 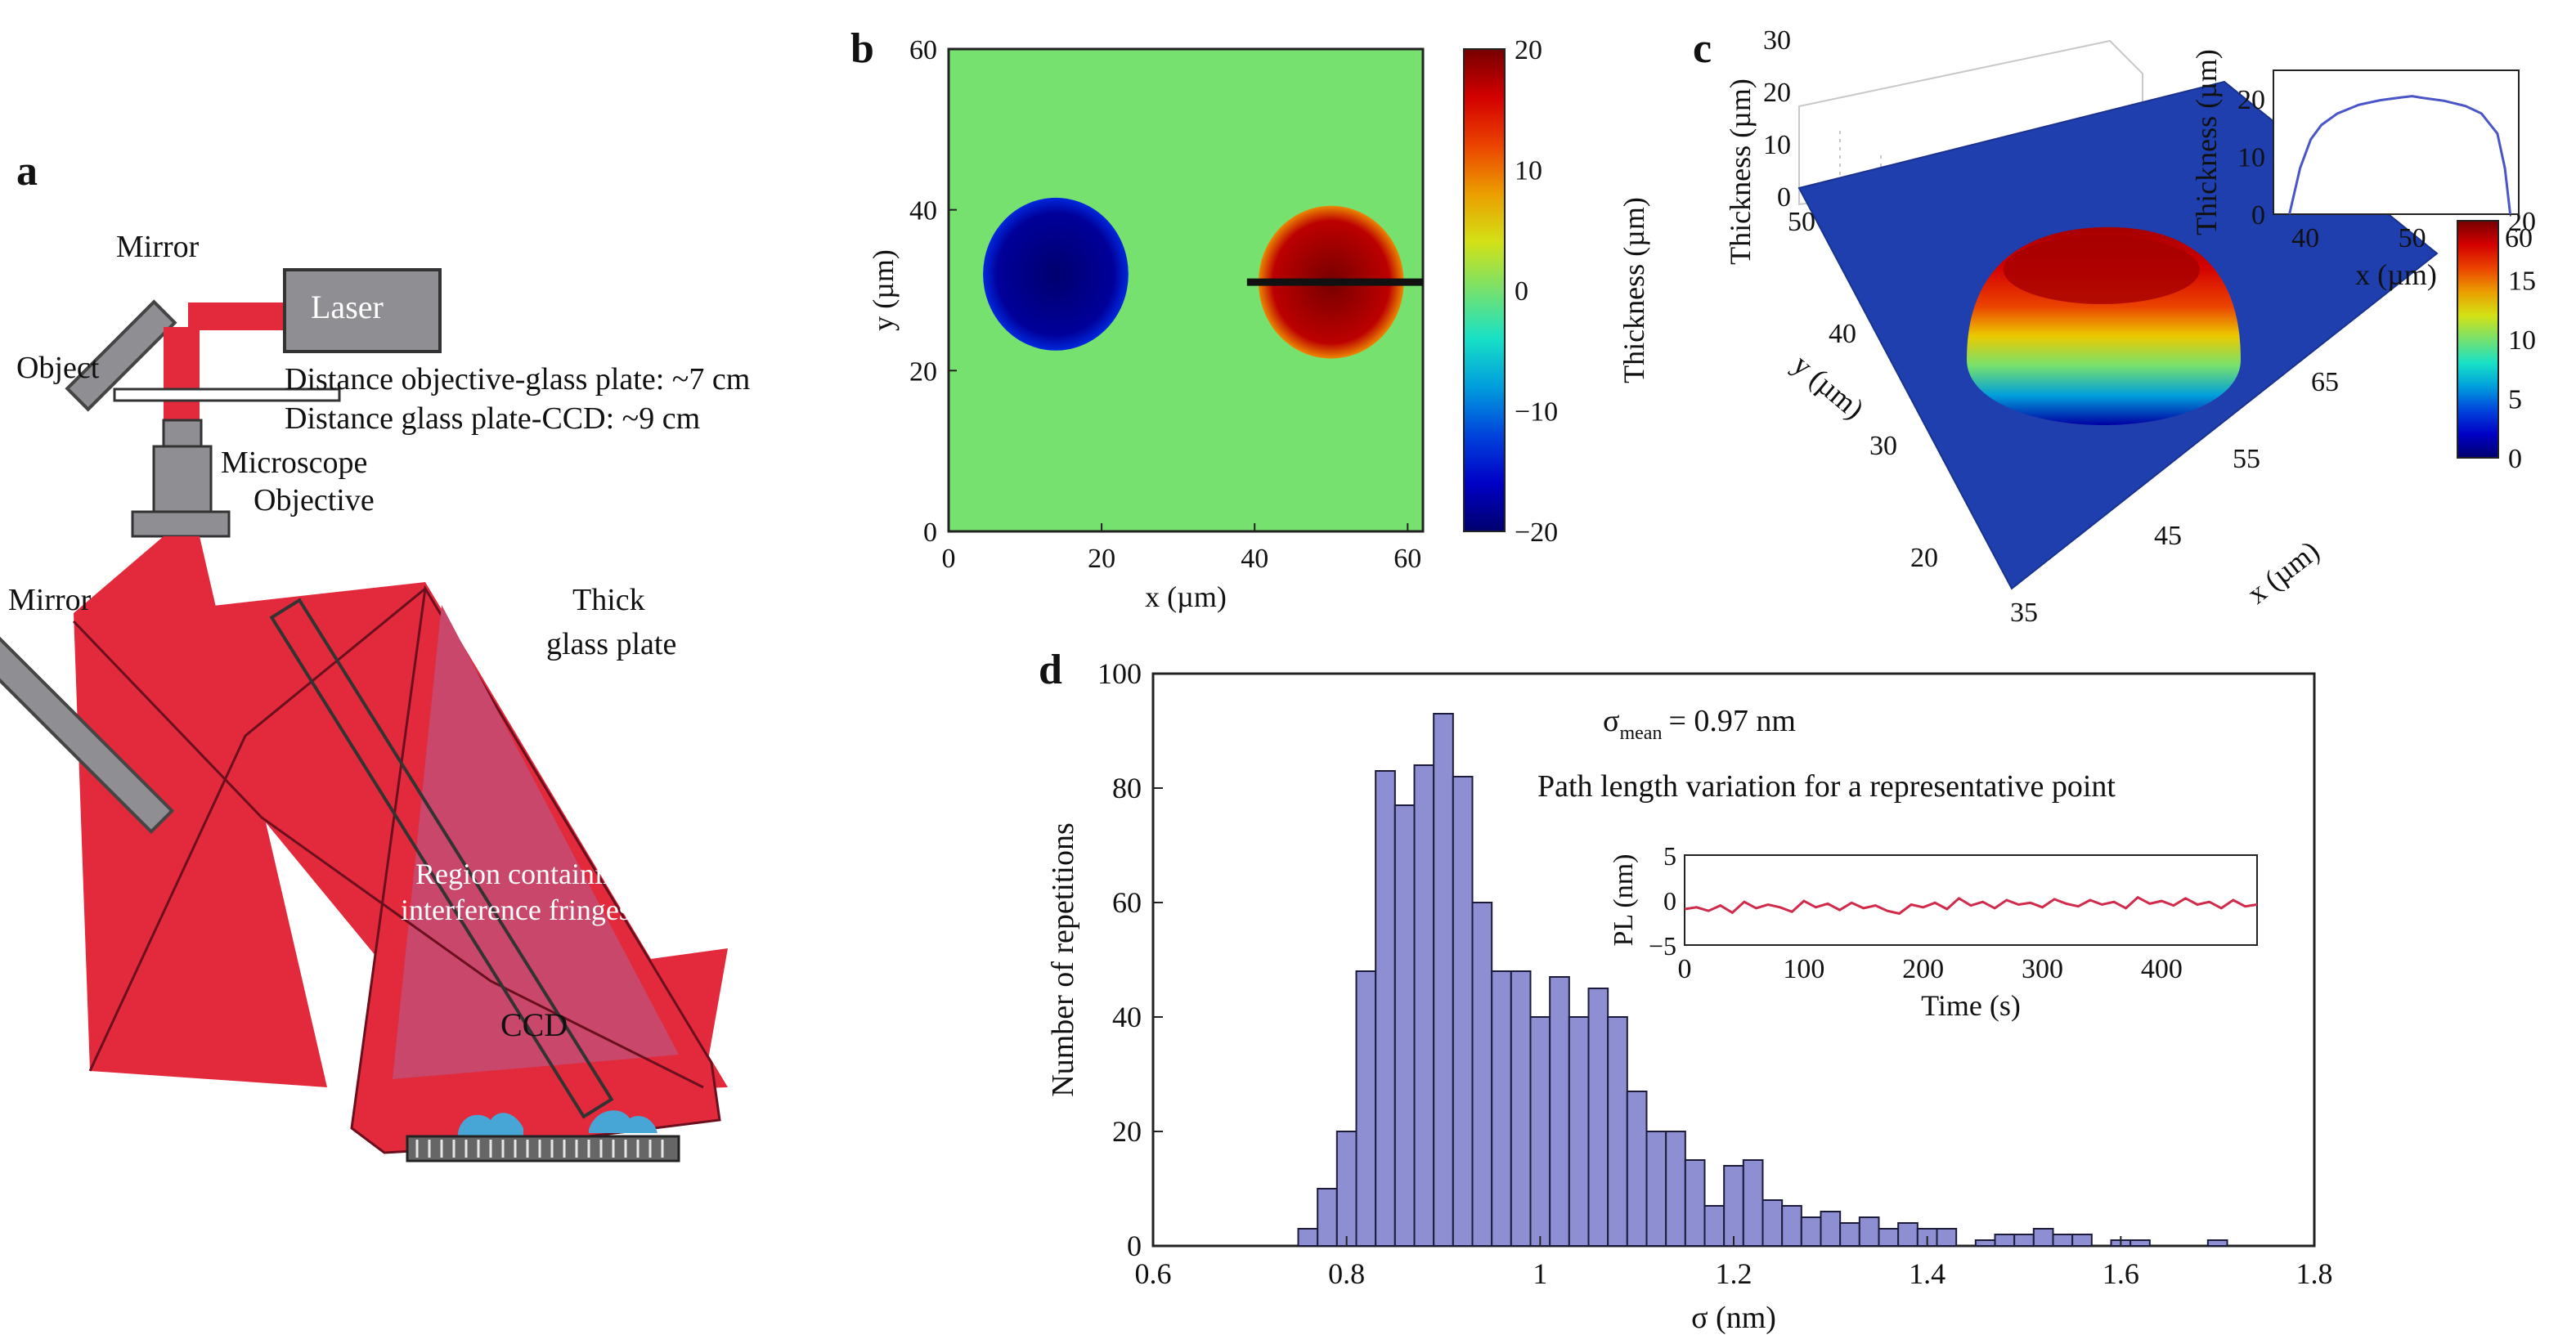 What do you see at coordinates (2515, 400) in the screenshot?
I see `colorbar-tick-label: 5` at bounding box center [2515, 400].